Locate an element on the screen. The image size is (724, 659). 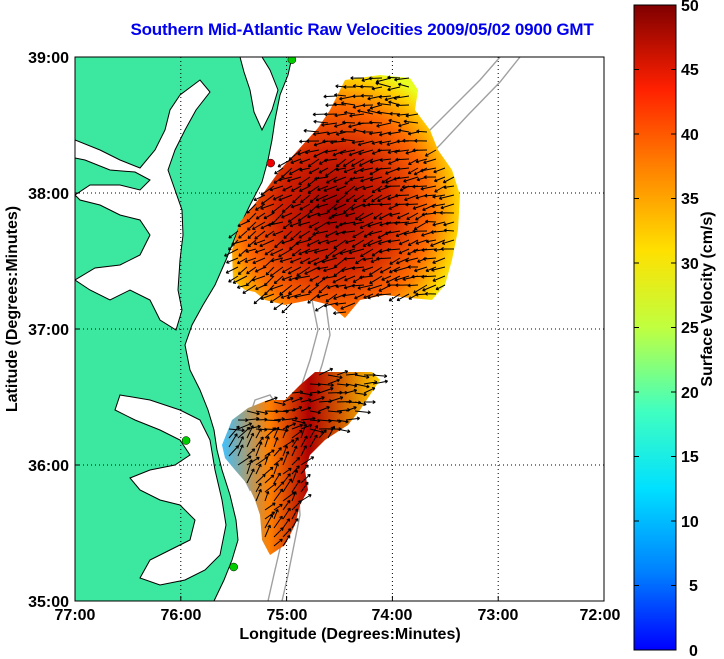
y-tick-label: 38:00 is located at coordinates (48, 194).